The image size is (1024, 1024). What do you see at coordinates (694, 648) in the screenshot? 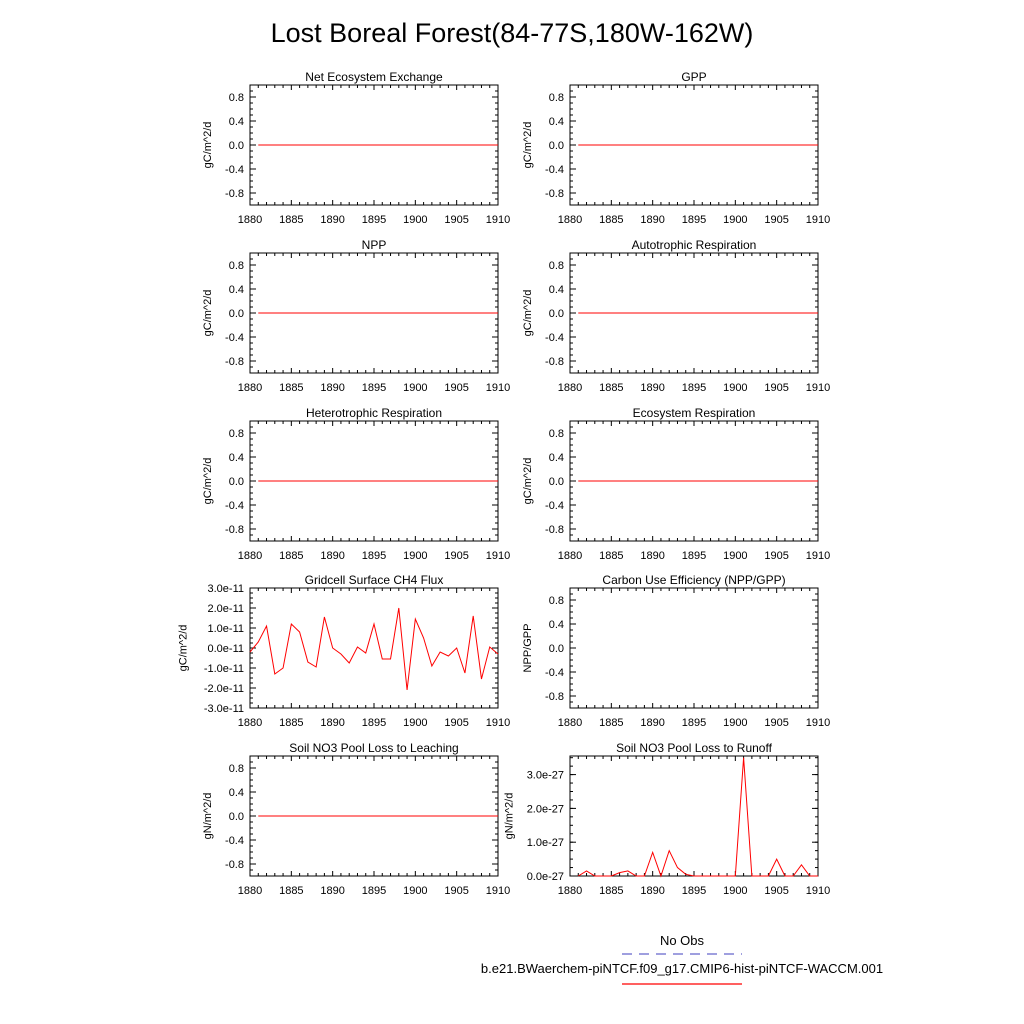
I see `plot-frame` at bounding box center [694, 648].